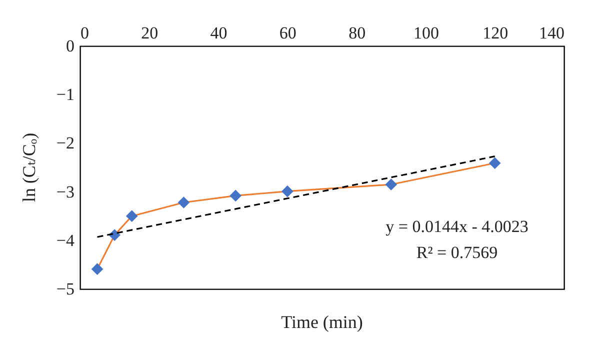 The height and width of the screenshot is (346, 600). Describe the element at coordinates (65, 143) in the screenshot. I see `y-tick-label: −2` at that location.